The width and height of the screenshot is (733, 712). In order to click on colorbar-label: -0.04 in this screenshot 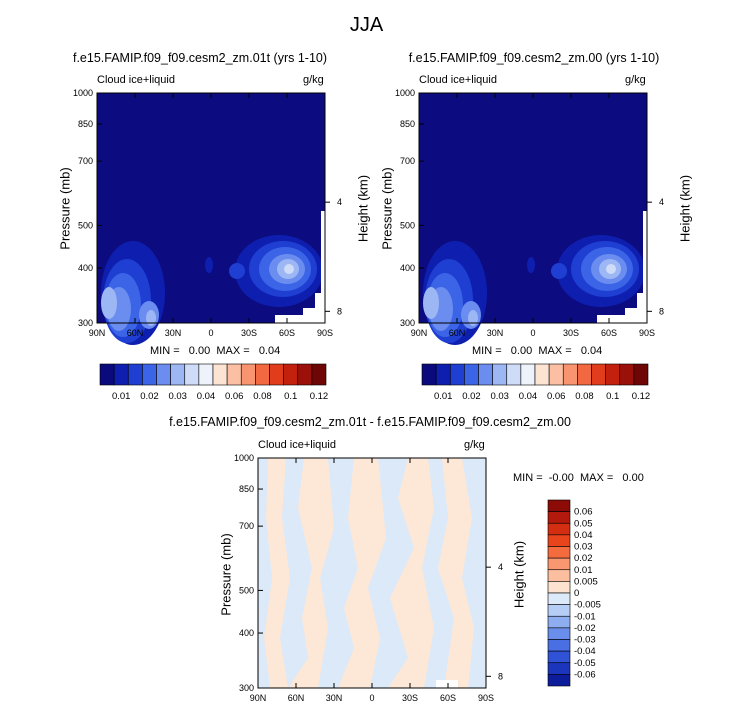, I will do `click(585, 651)`.